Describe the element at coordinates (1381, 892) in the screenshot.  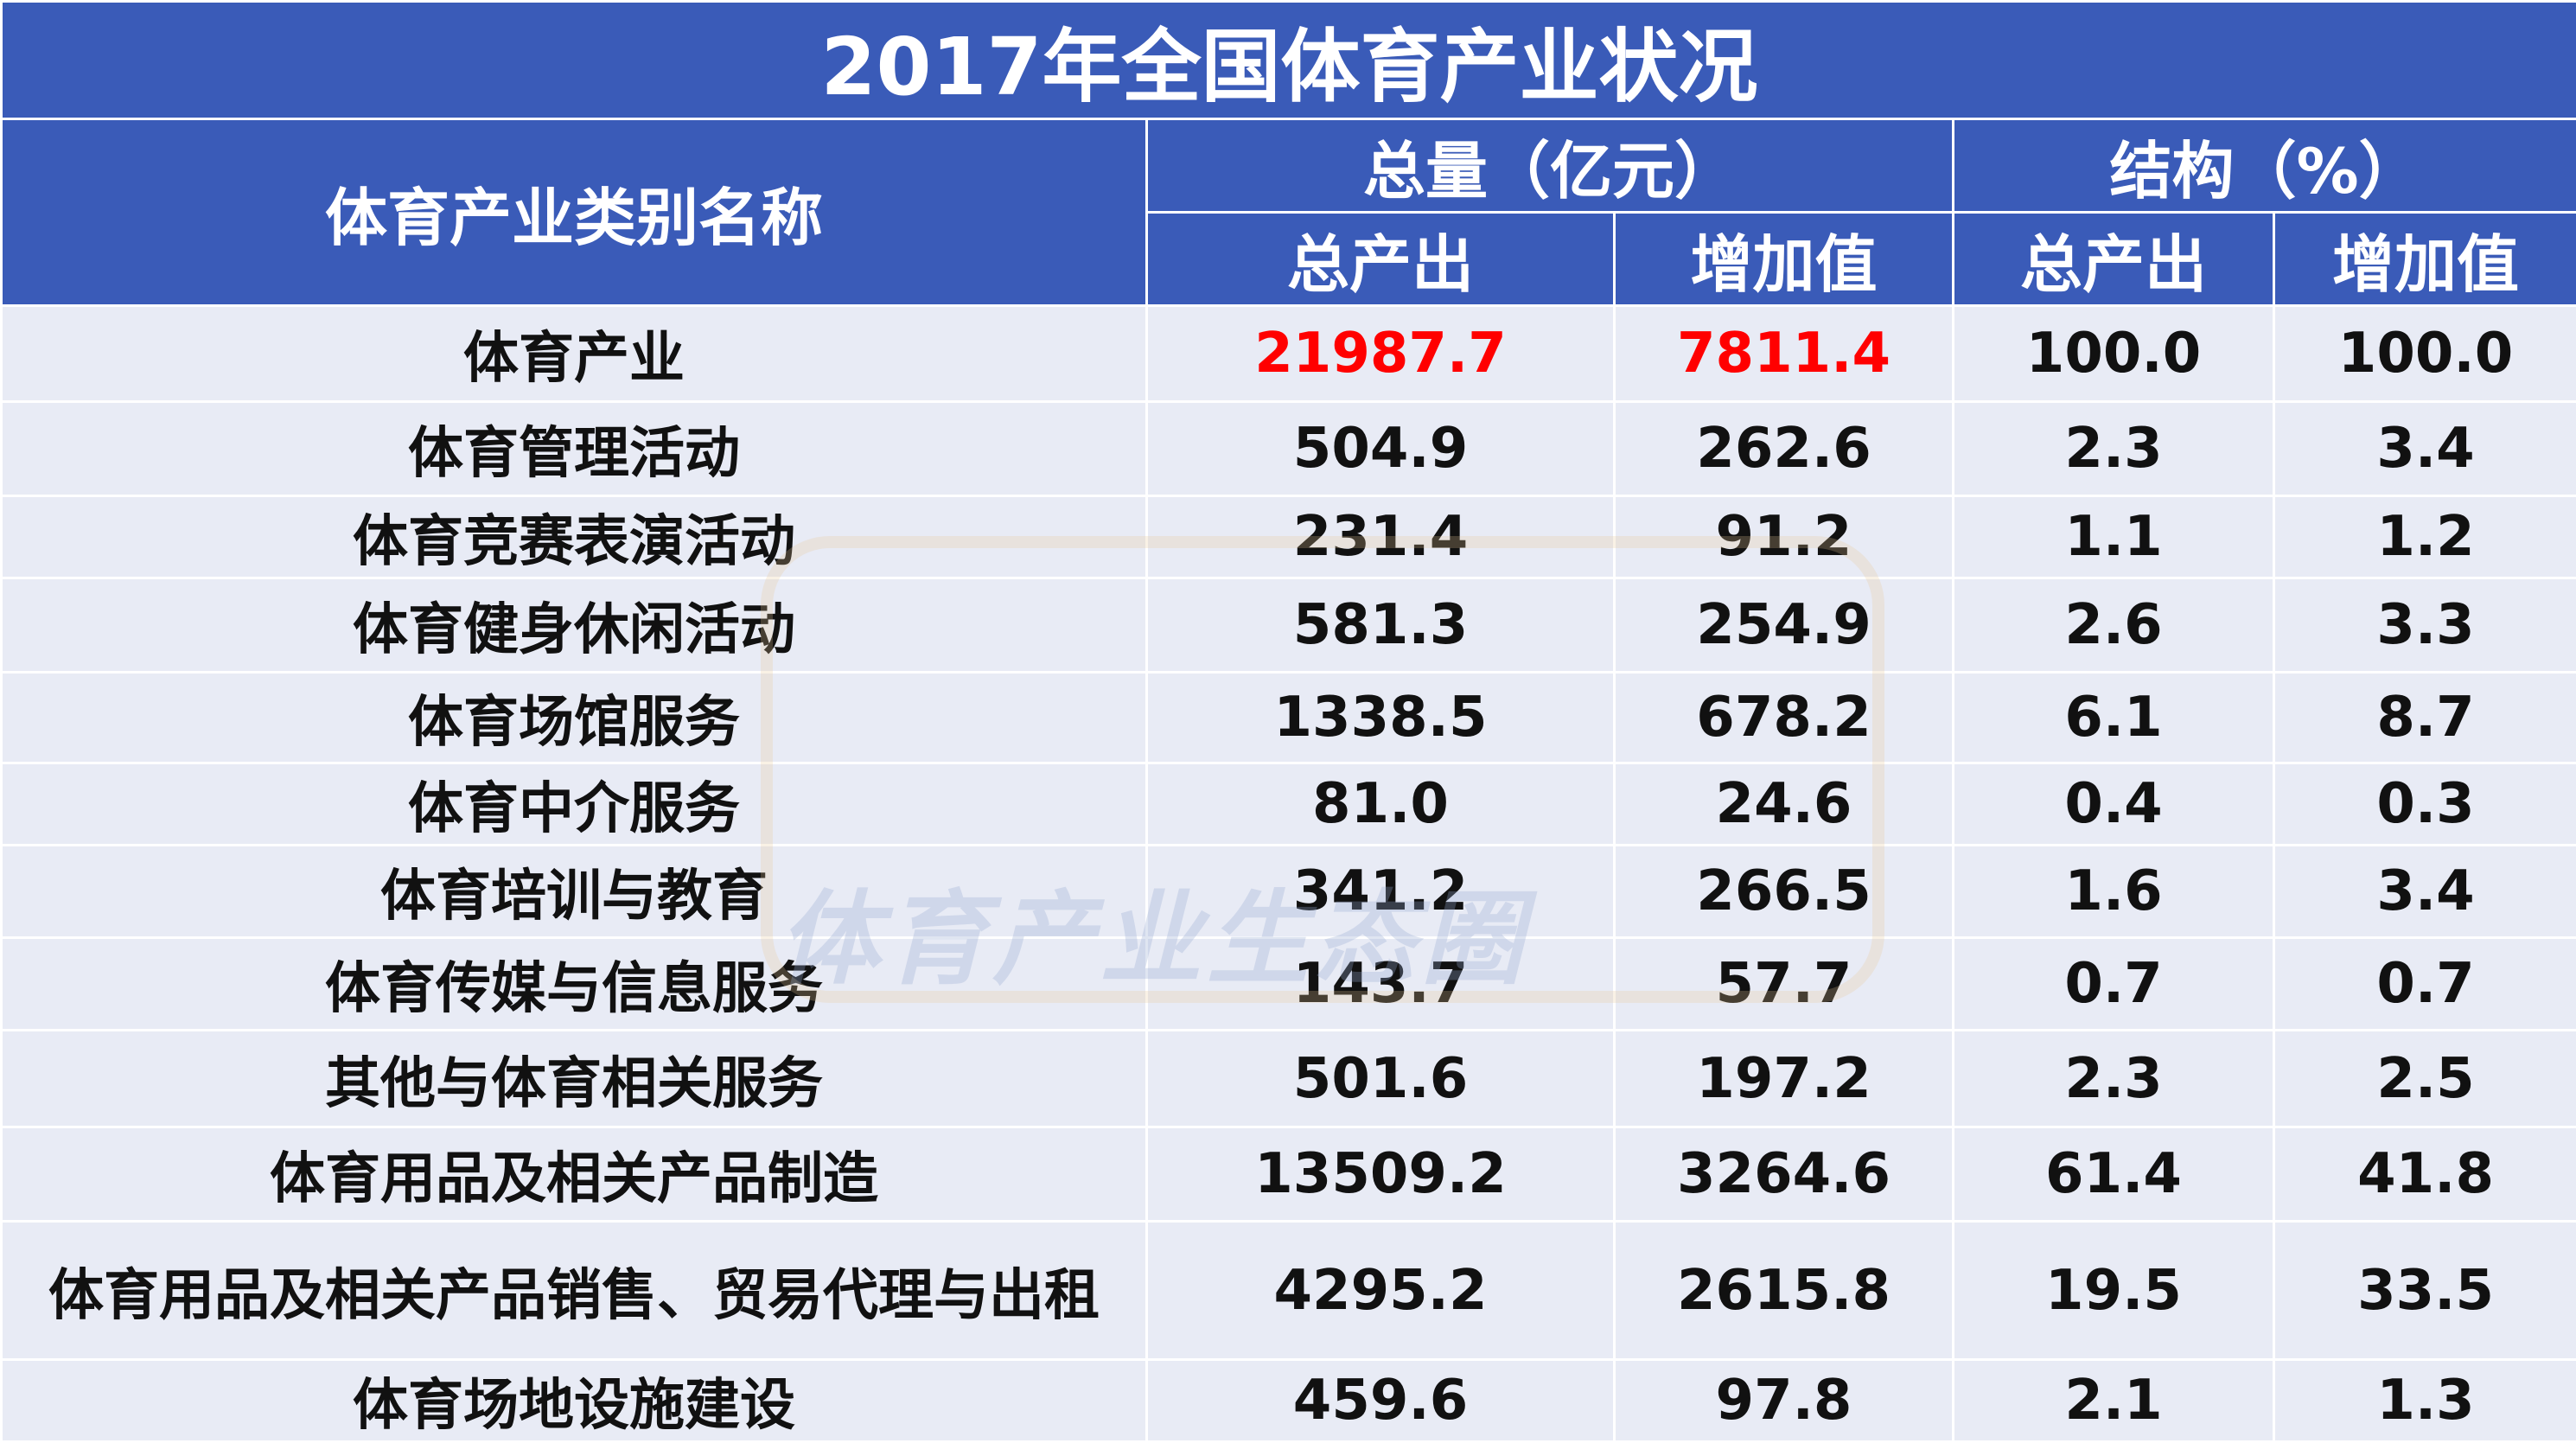
I see `value-cell: 341.2` at that location.